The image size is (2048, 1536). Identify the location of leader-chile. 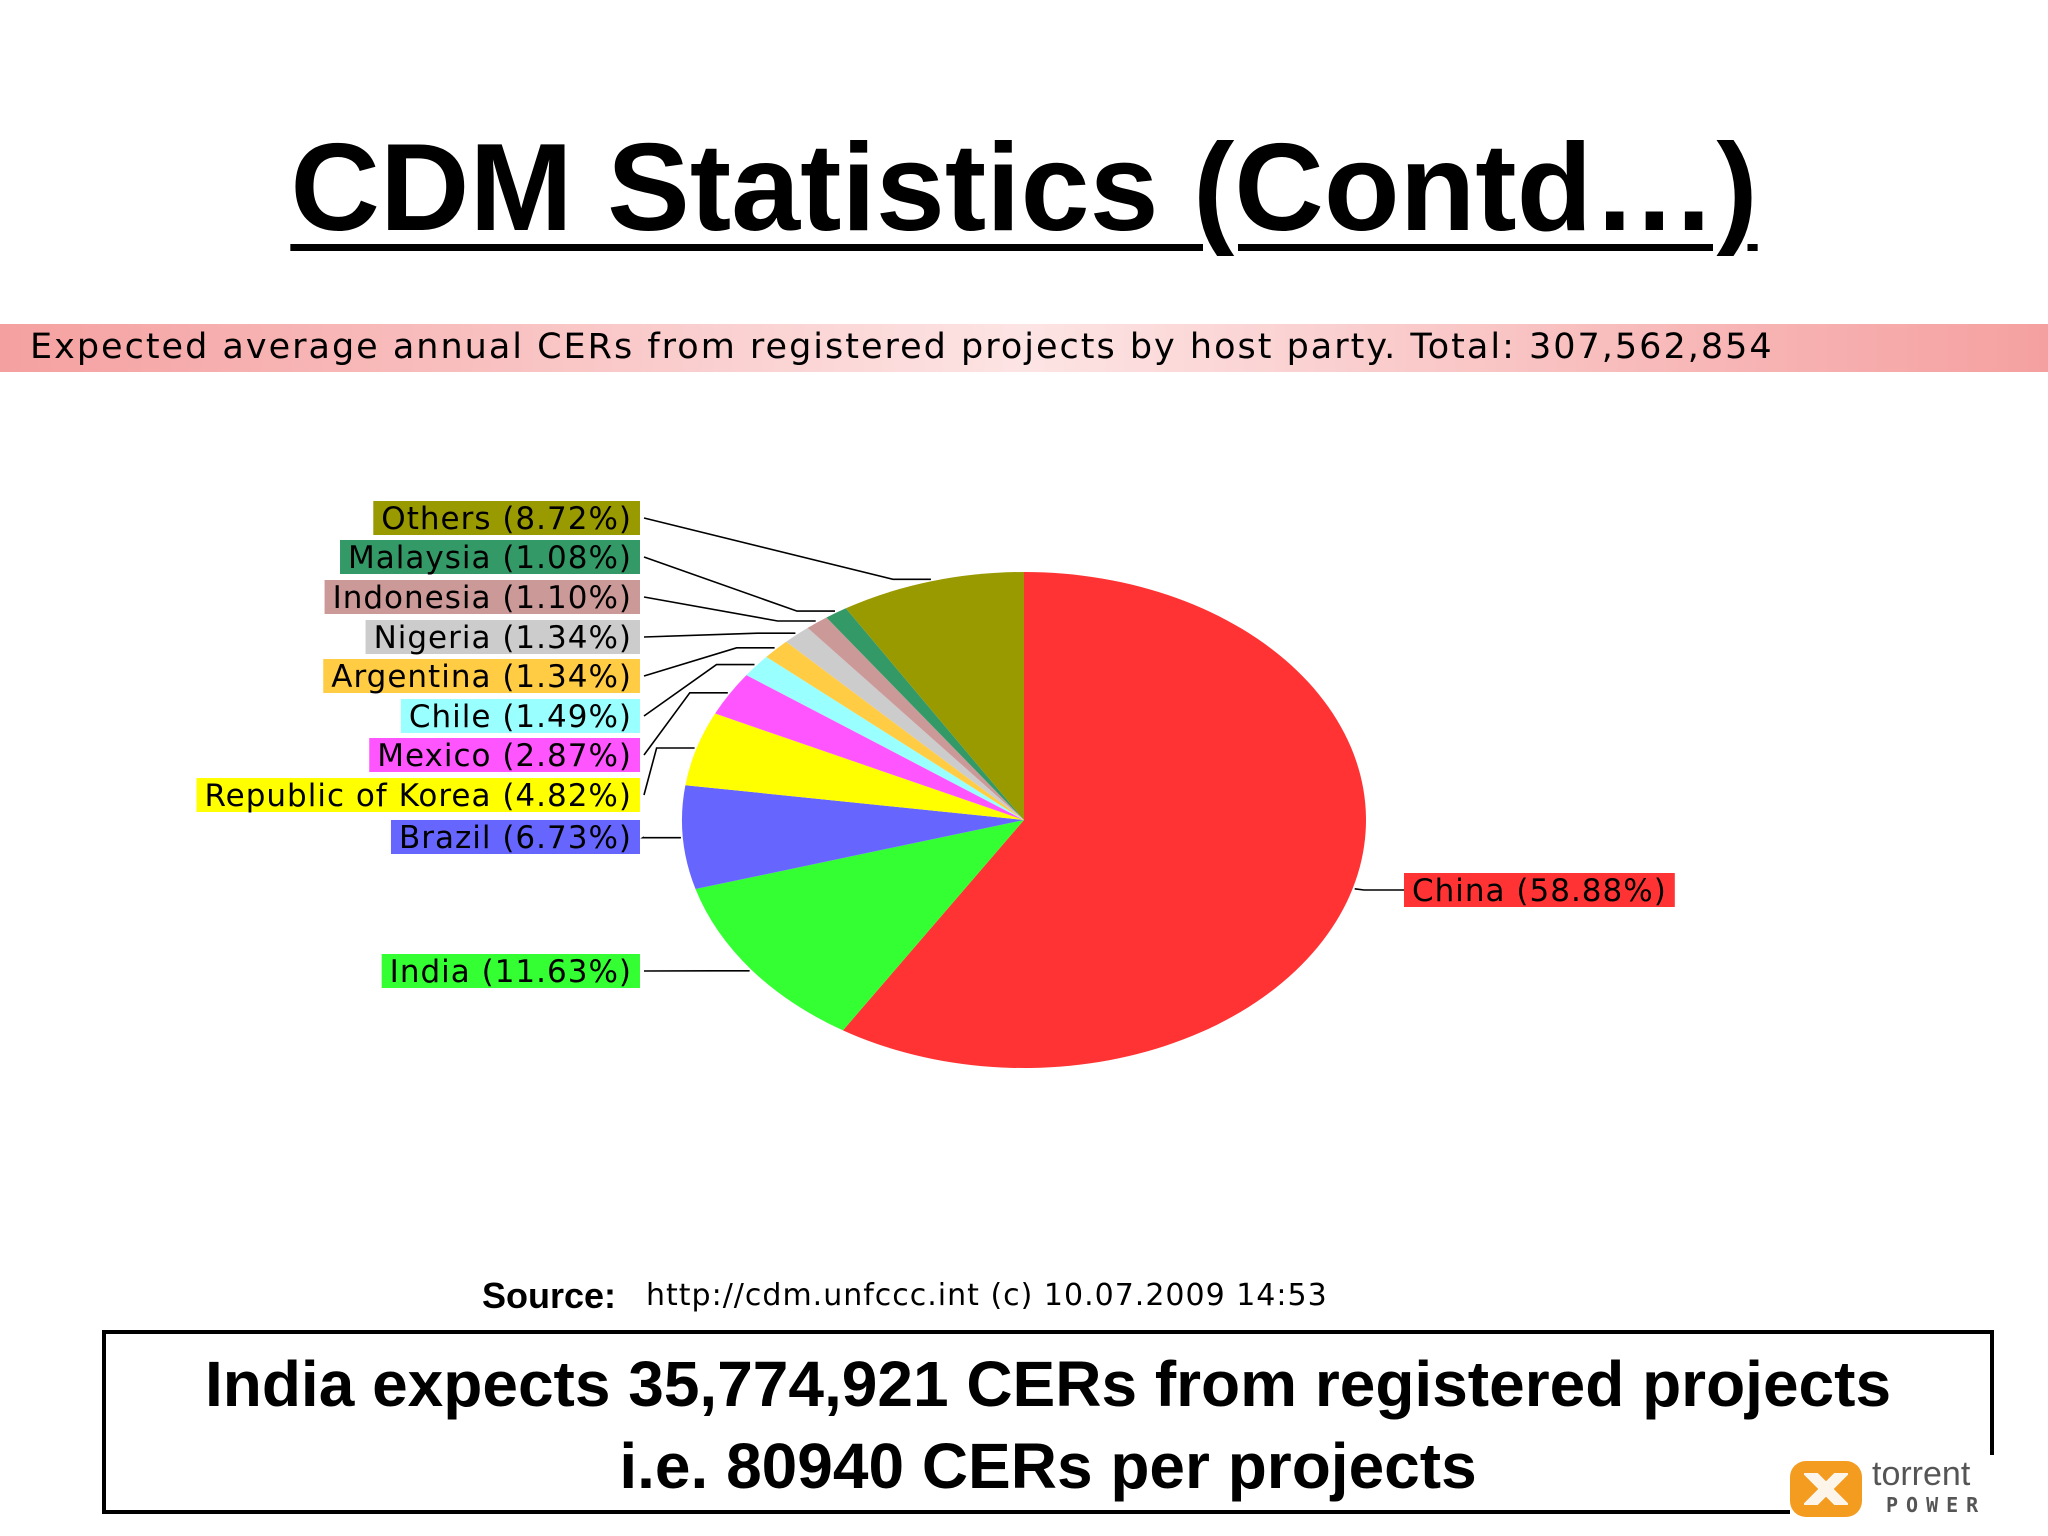
(699, 690).